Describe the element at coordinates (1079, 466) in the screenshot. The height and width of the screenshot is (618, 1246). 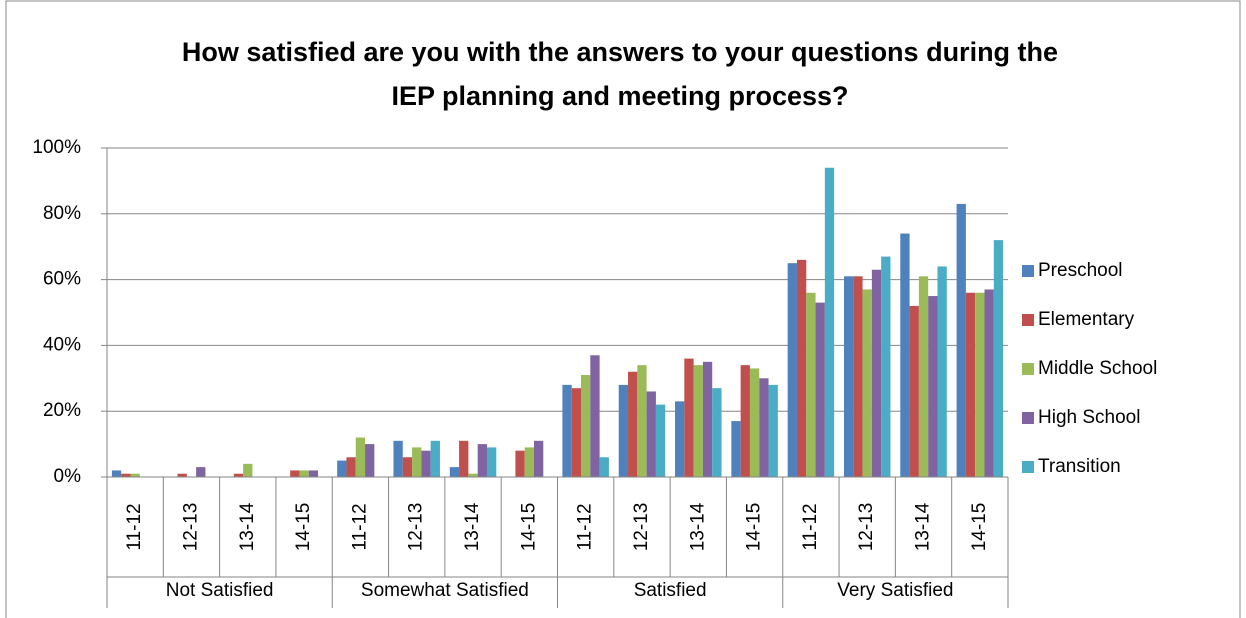
I see `legend-label: Transition` at that location.